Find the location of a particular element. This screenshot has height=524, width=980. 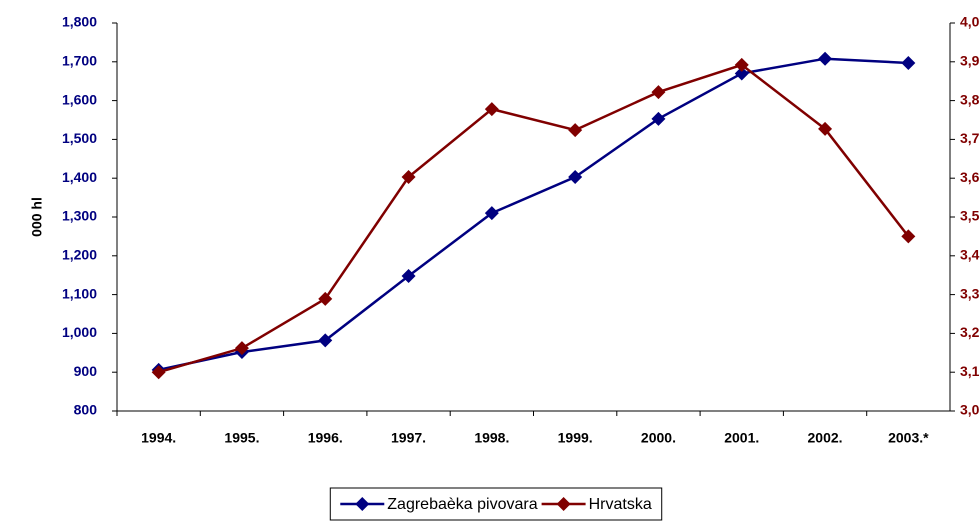

x-tick-label: 1997. is located at coordinates (408, 438).